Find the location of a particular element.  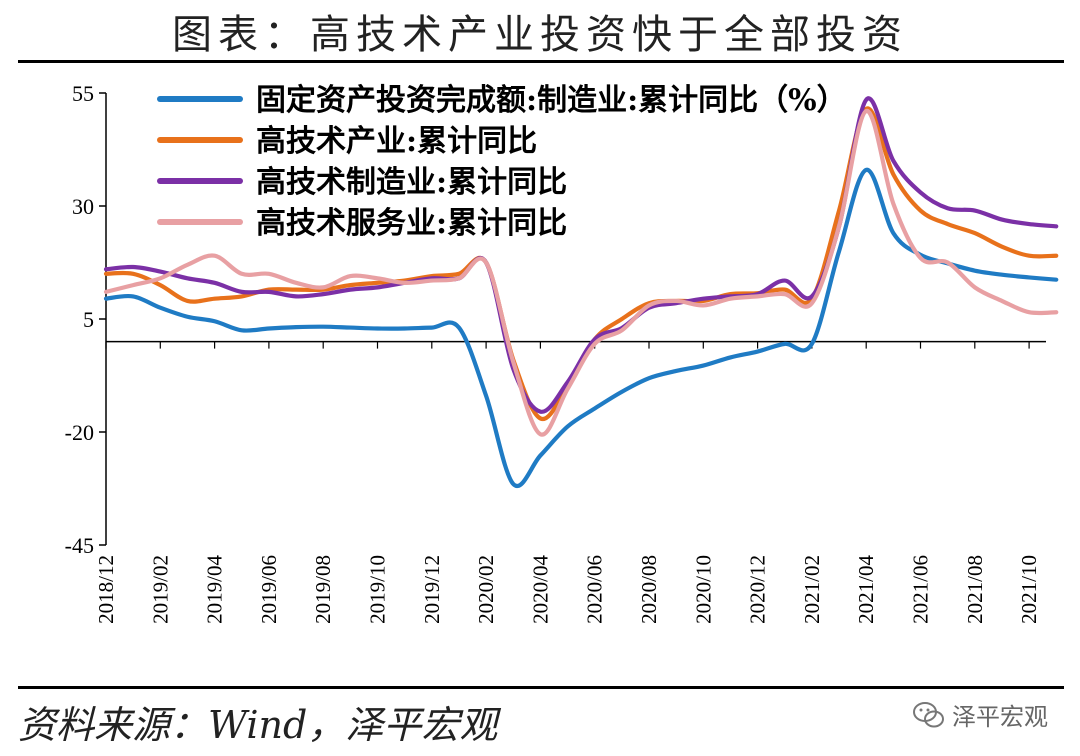

y-tick-label: 55 is located at coordinates (83, 93).